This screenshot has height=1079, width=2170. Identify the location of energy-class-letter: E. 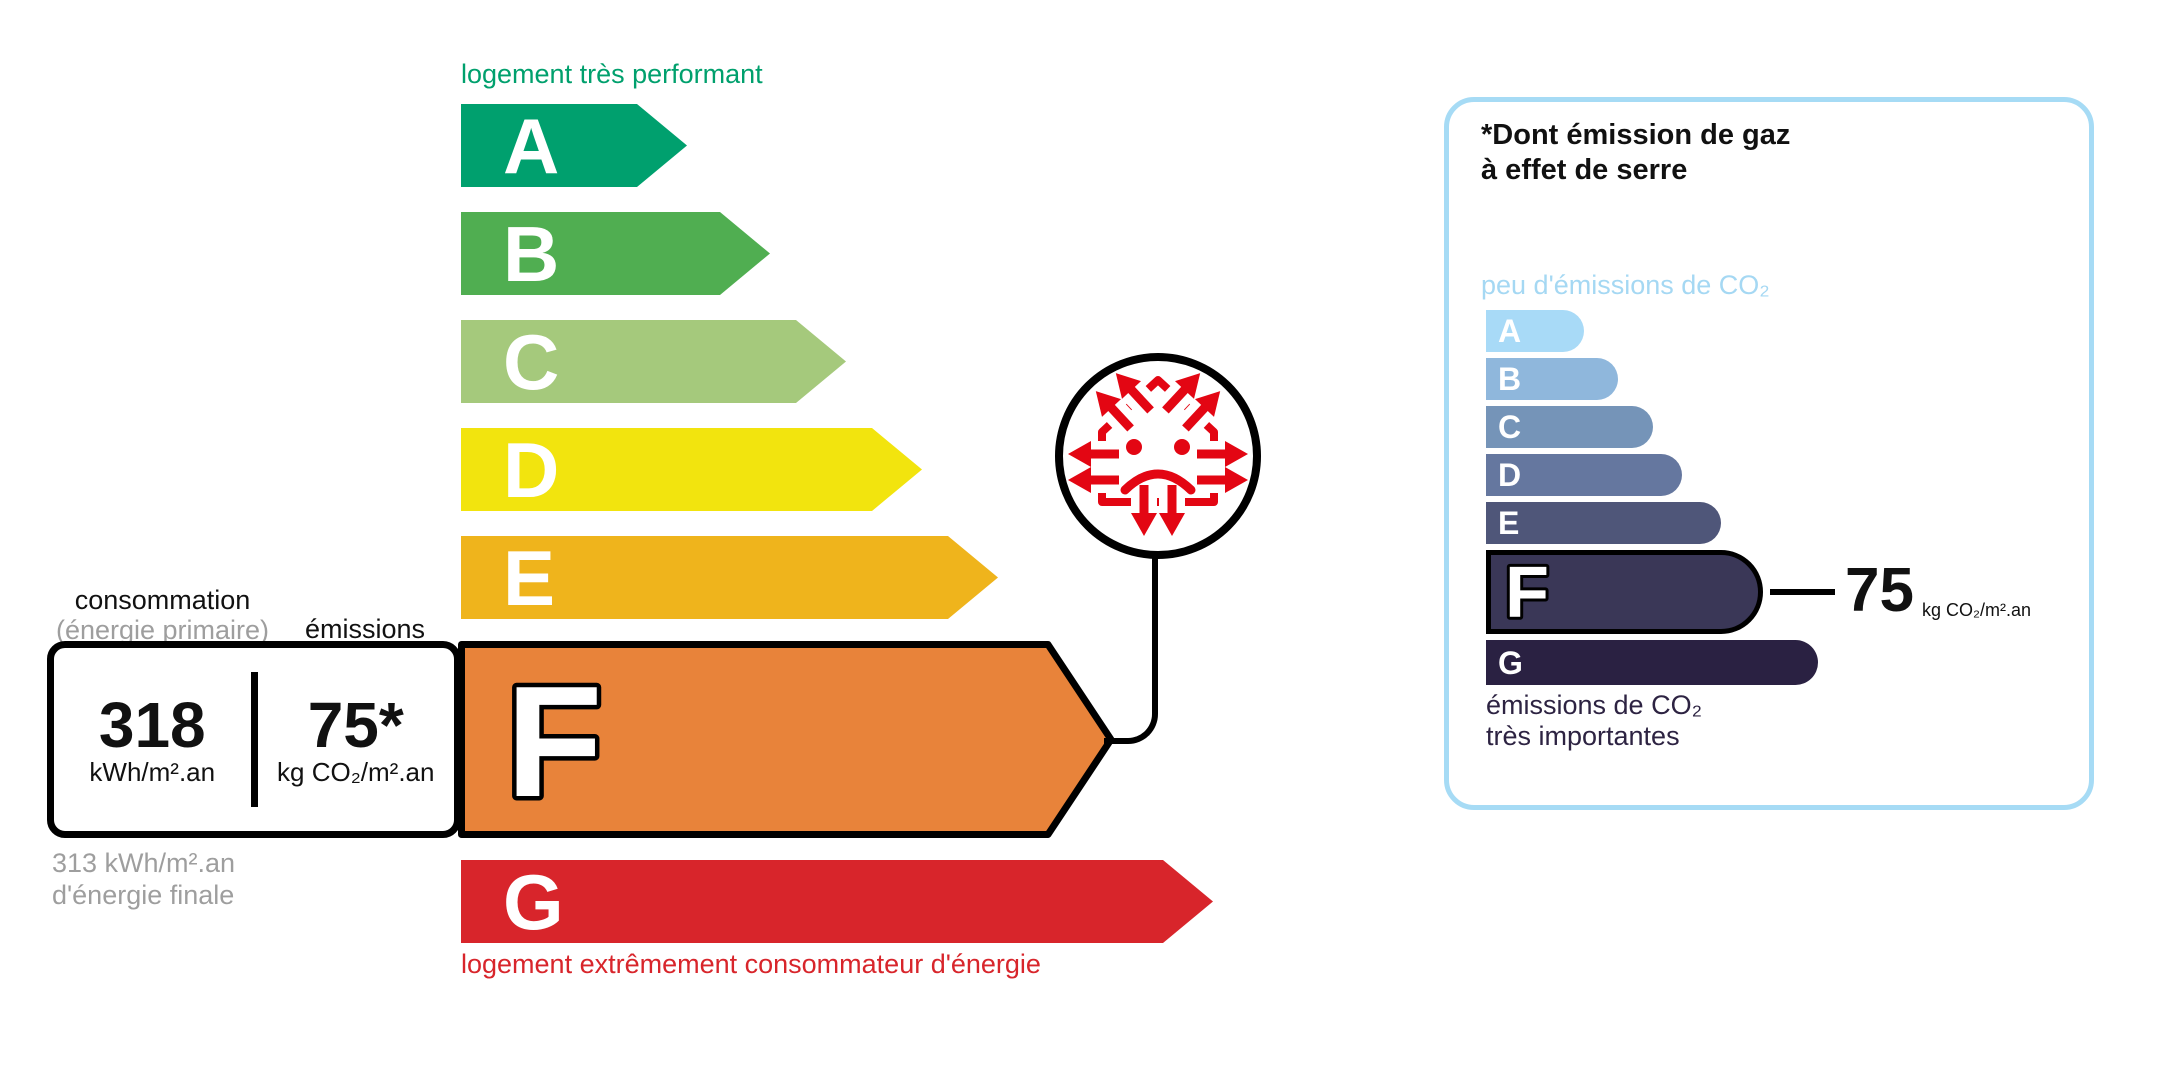
(529, 577).